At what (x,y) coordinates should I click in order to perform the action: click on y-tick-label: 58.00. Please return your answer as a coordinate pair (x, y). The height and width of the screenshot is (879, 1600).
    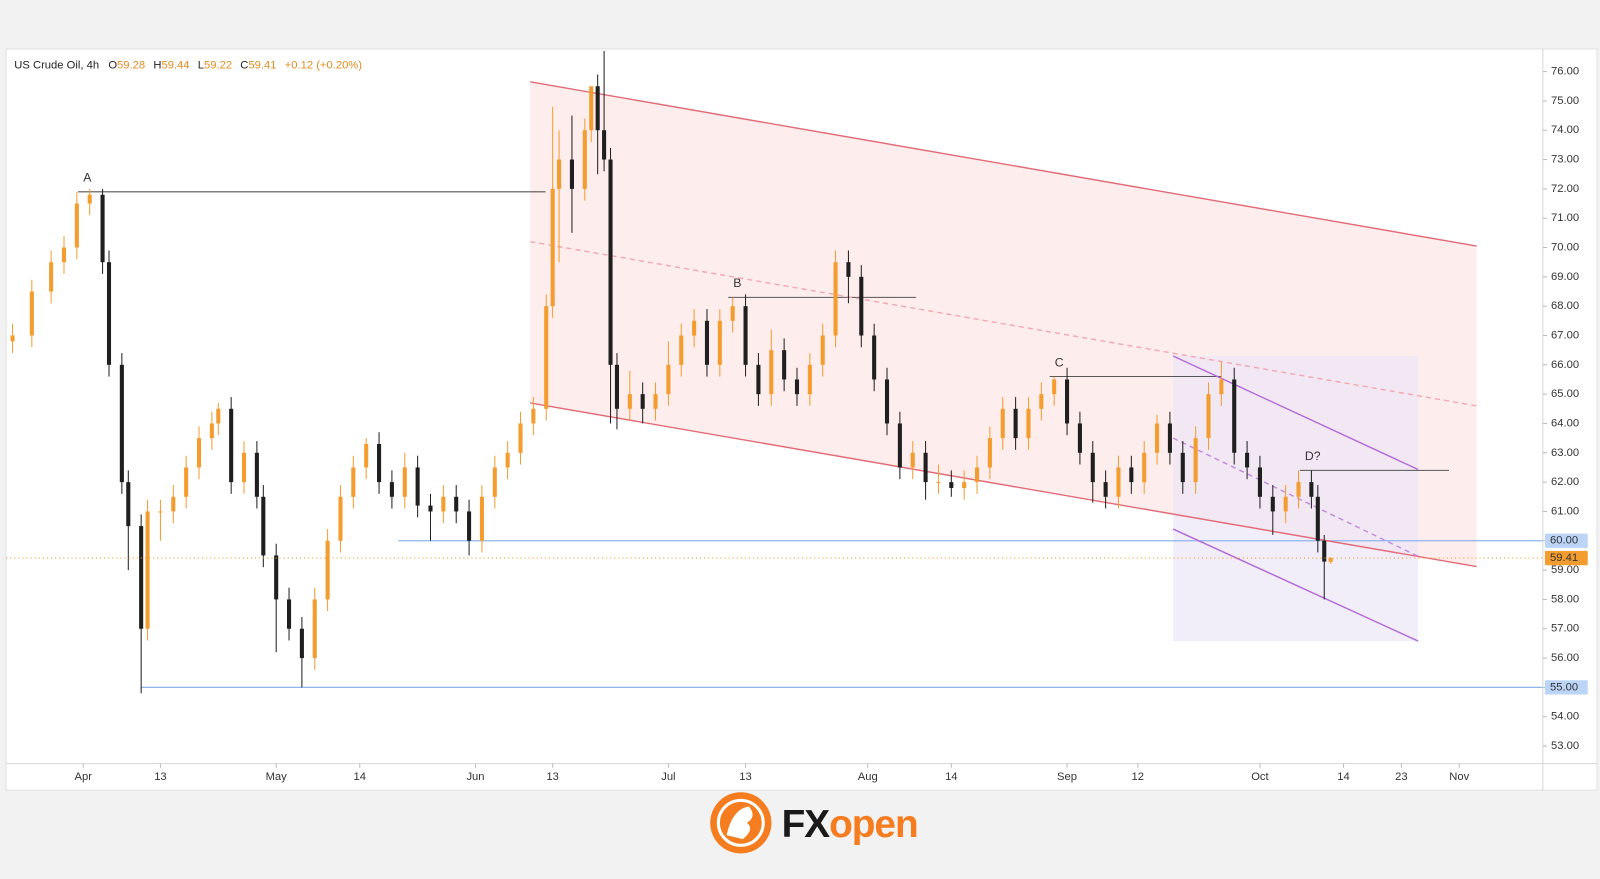
    Looking at the image, I should click on (1565, 599).